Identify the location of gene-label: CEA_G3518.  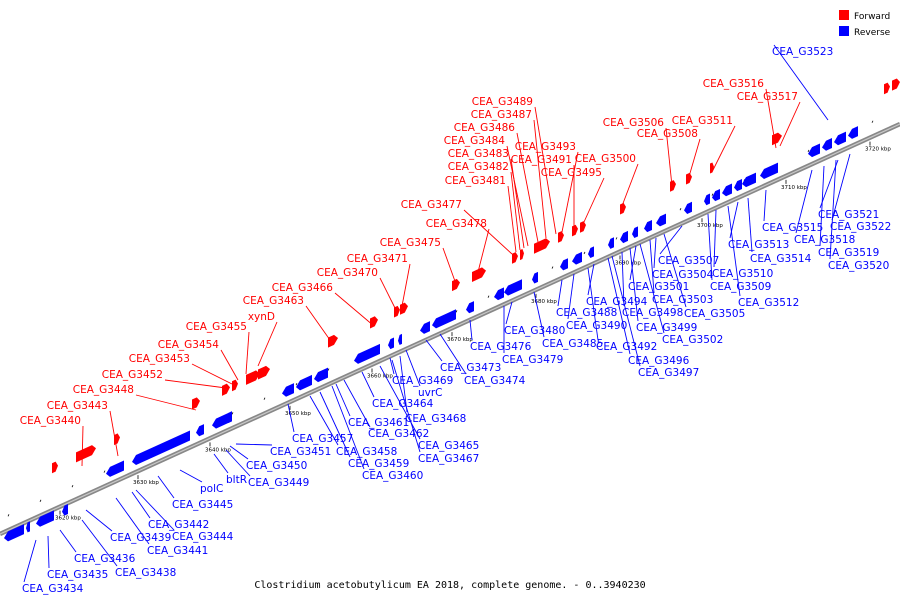
(824, 240).